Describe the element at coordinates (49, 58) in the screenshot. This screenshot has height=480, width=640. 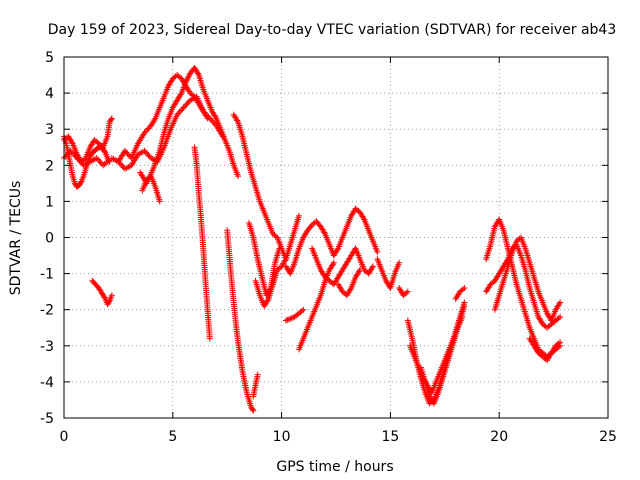
I see `y-tick-label: 5` at that location.